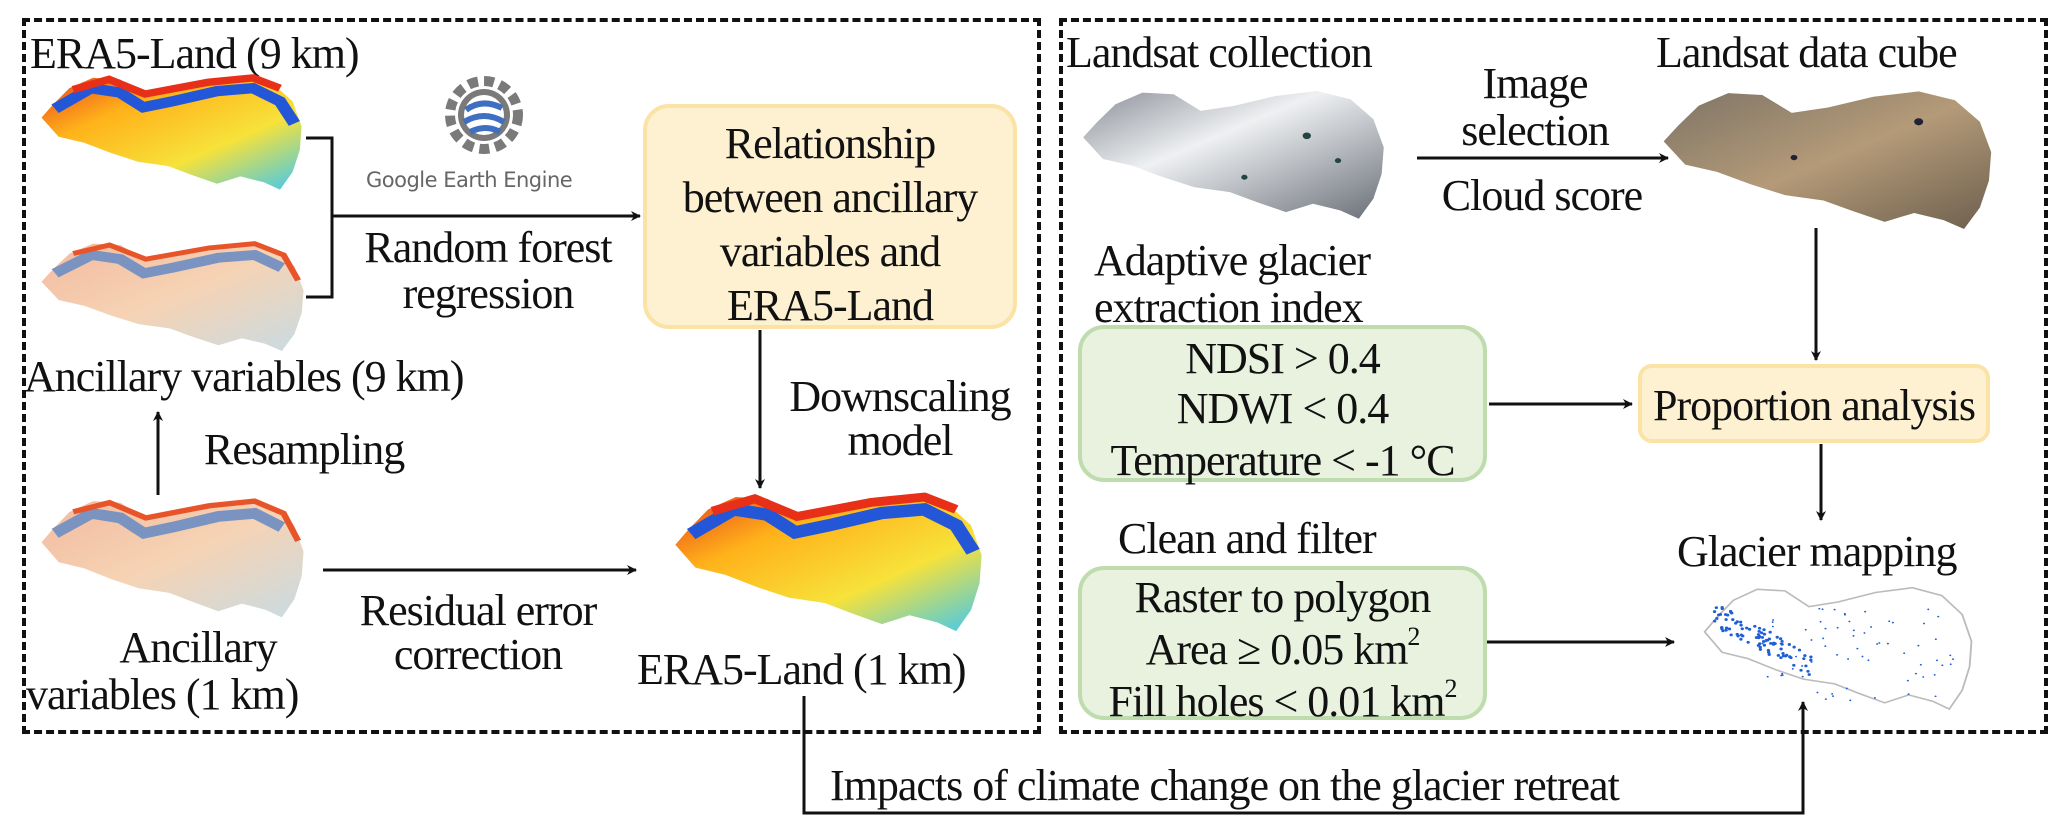 Image resolution: width=2067 pixels, height=839 pixels. Describe the element at coordinates (195, 53) in the screenshot. I see `era5-9km-label: ERA5-Land (9 km)` at that location.